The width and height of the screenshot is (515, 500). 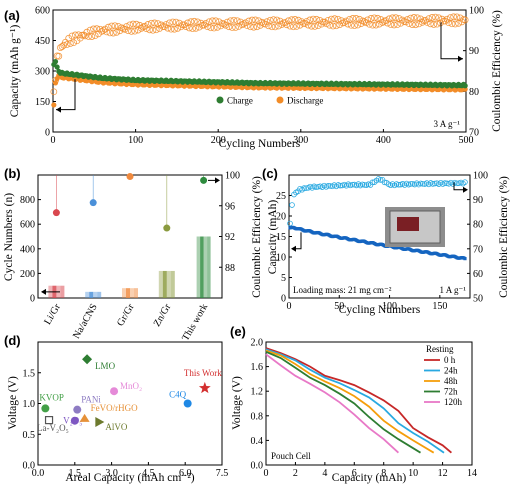 What do you see at coordinates (443, 473) in the screenshot?
I see `e-x-tick-label: 12` at bounding box center [443, 473].